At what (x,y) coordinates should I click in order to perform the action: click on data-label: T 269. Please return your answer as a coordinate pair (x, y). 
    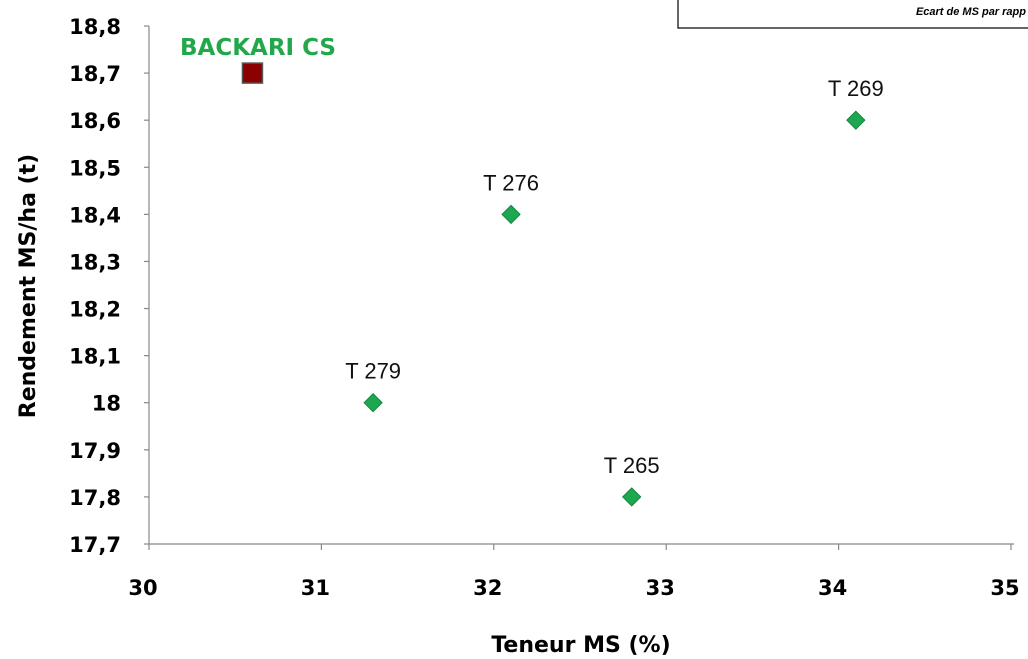
    Looking at the image, I should click on (856, 88).